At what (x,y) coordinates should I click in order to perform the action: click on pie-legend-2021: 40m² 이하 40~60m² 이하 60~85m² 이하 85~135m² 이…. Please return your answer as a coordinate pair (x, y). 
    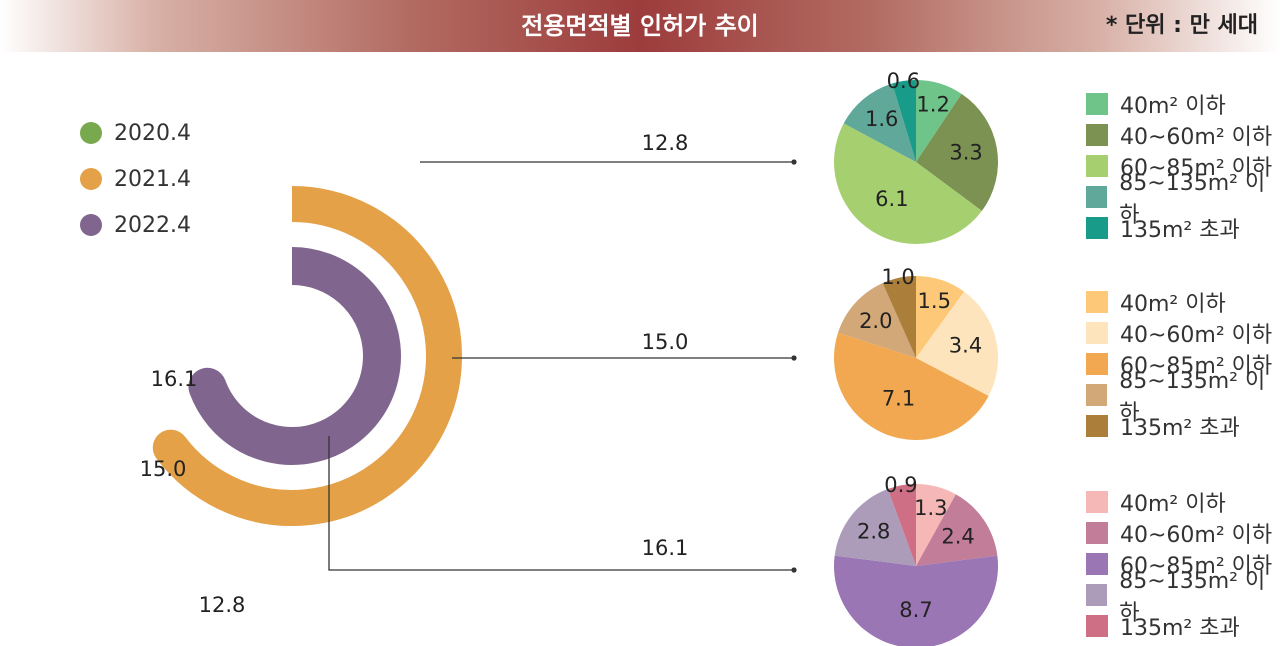
    Looking at the image, I should click on (1183, 363).